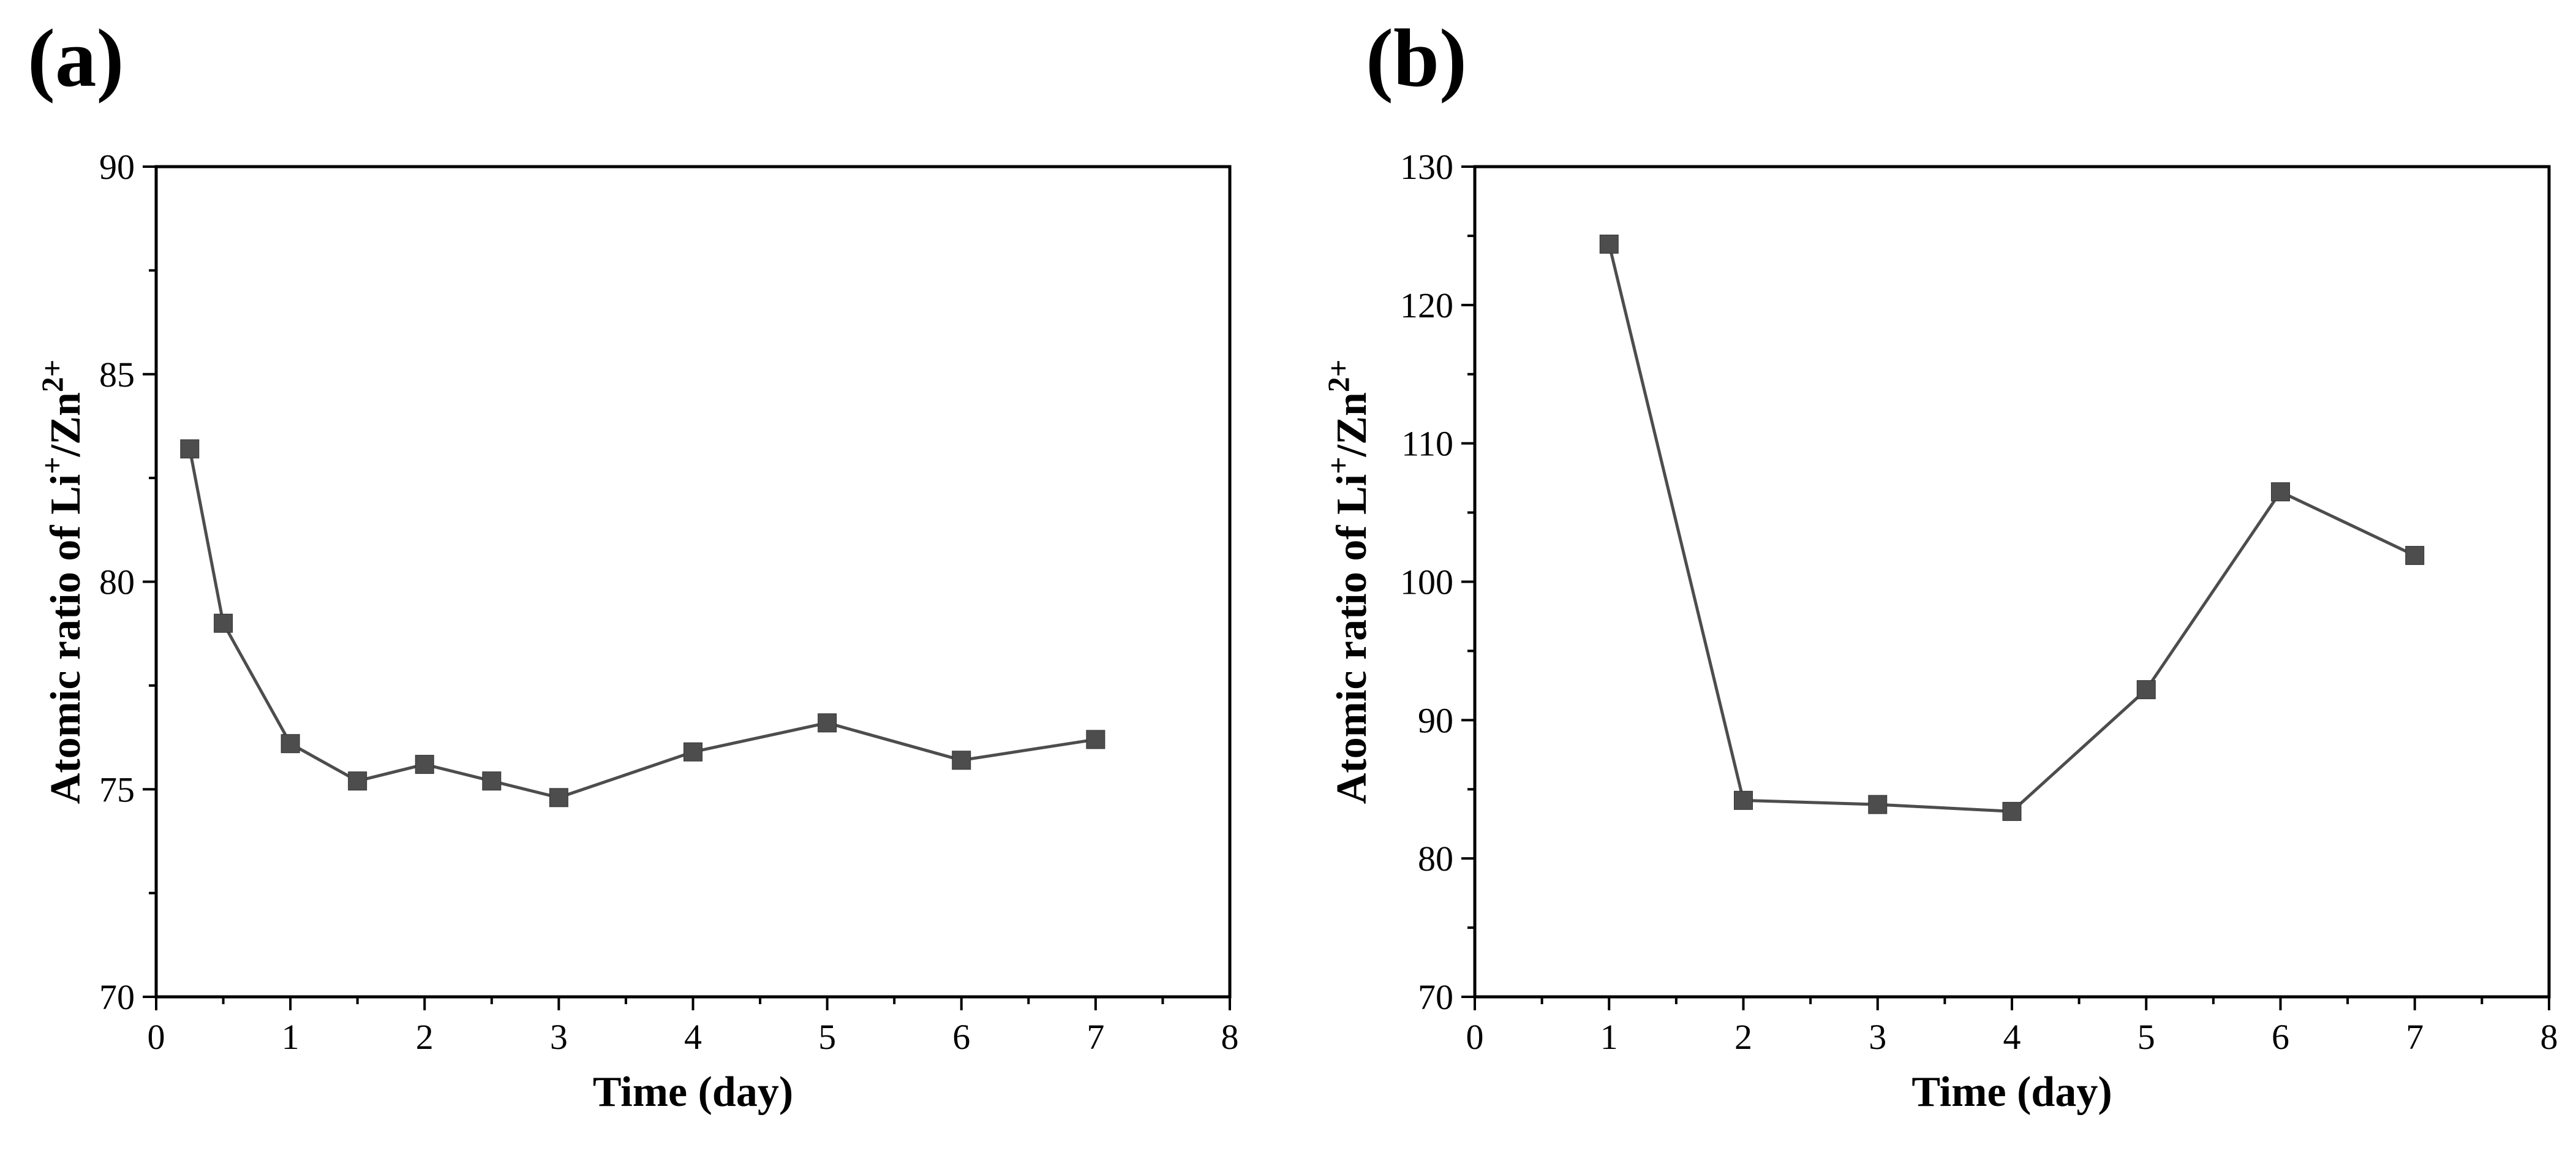 The image size is (2576, 1150). Describe the element at coordinates (1427, 167) in the screenshot. I see `y-tick-label: 130` at that location.